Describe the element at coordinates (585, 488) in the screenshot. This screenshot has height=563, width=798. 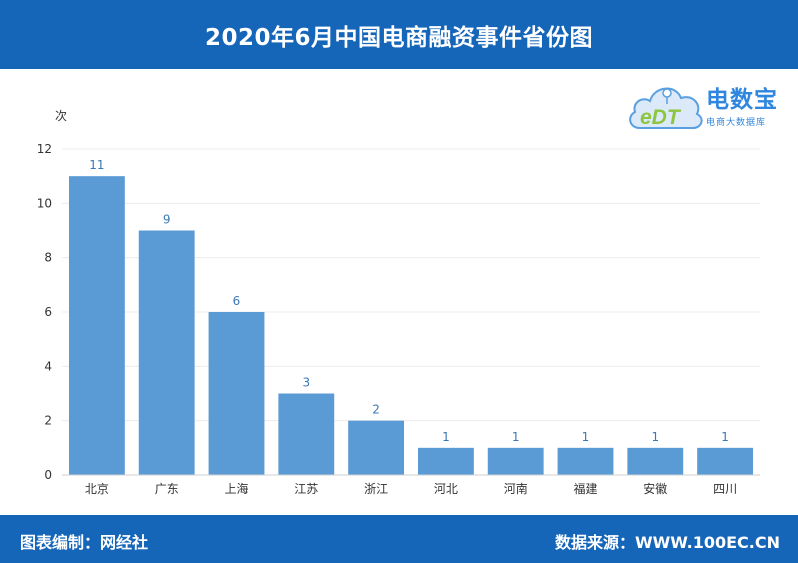
I see `x-tick-label: 福建` at that location.